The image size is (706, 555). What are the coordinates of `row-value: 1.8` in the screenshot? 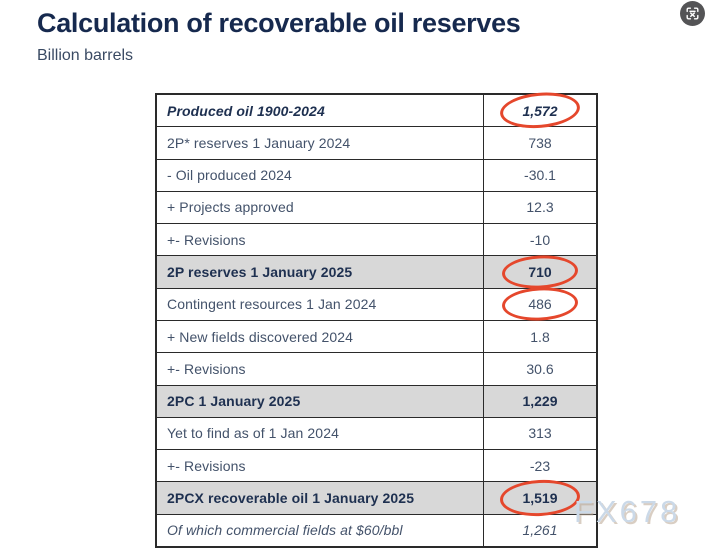 It's located at (540, 336).